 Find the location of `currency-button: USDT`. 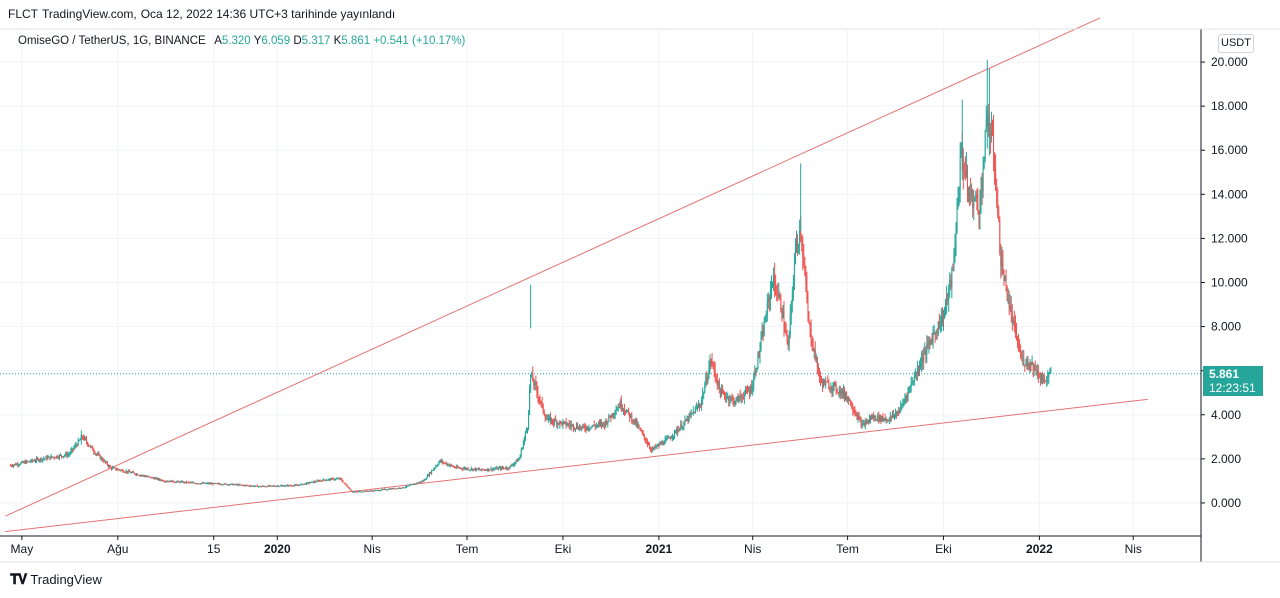

currency-button: USDT is located at coordinates (1236, 43).